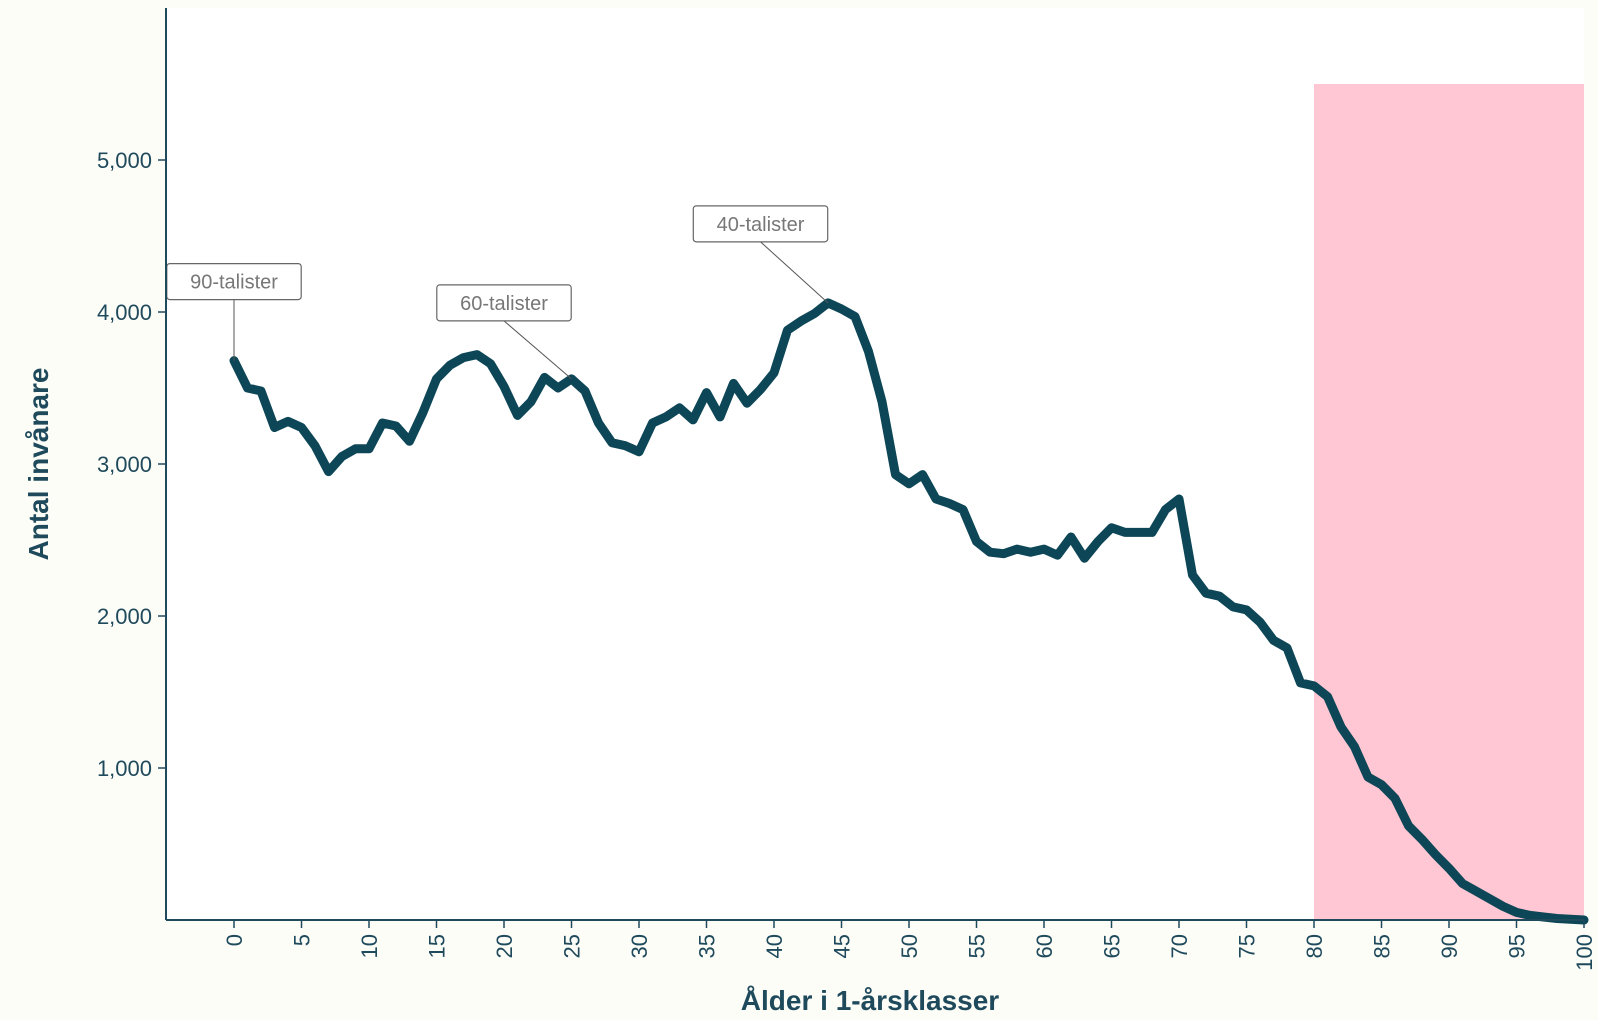 Image resolution: width=1598 pixels, height=1020 pixels. Describe the element at coordinates (234, 940) in the screenshot. I see `x-tick-label: 0` at that location.